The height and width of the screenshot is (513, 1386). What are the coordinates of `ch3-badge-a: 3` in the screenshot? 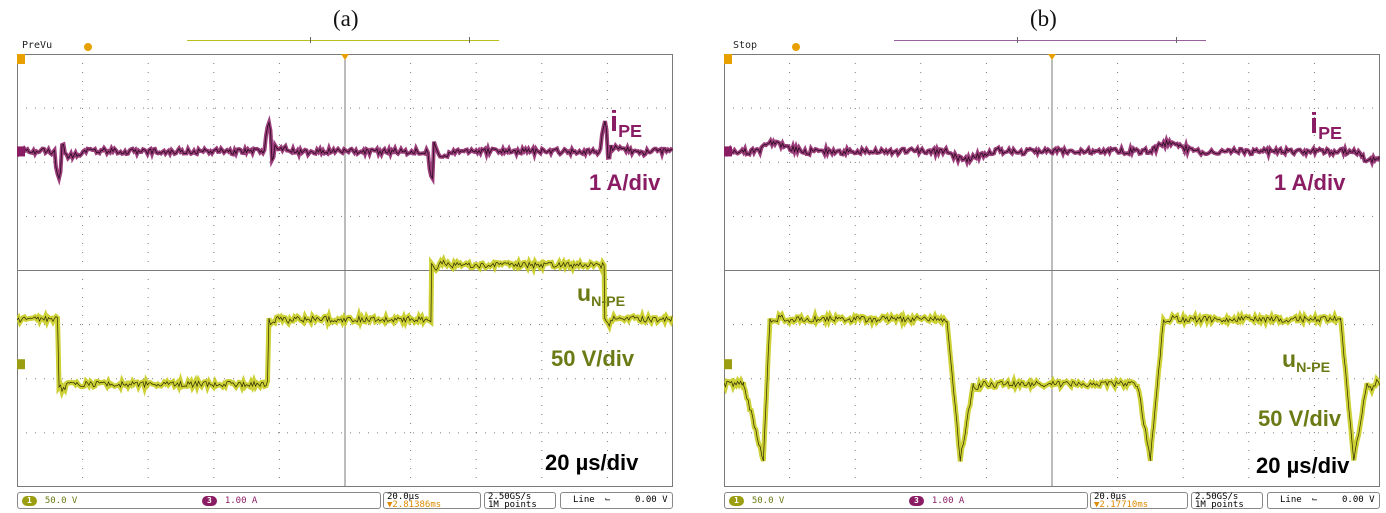 It's located at (209, 501).